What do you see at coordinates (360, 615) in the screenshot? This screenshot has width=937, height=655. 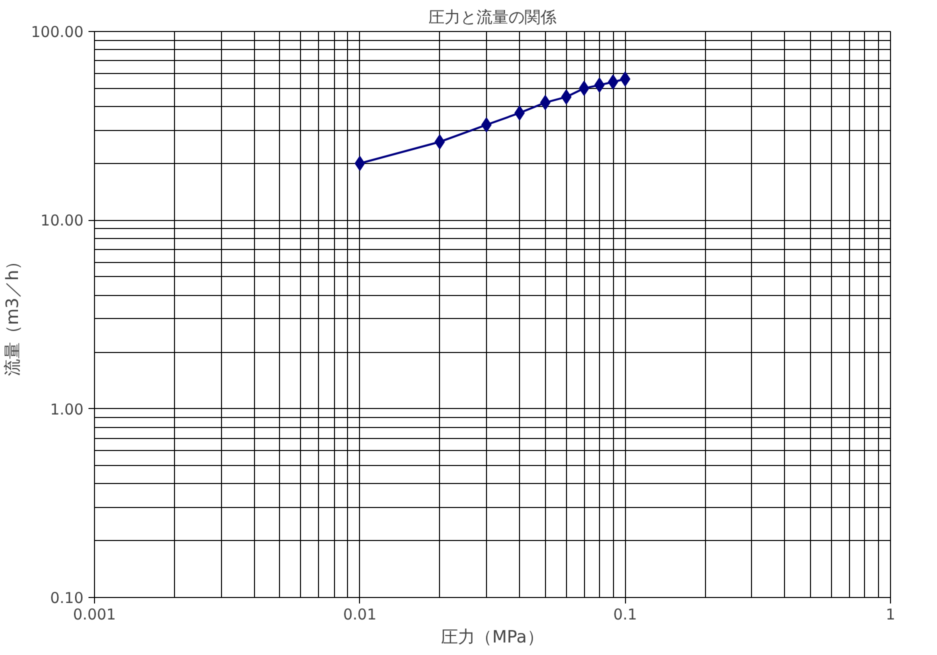 I see `x-tick-label: 0.01` at bounding box center [360, 615].